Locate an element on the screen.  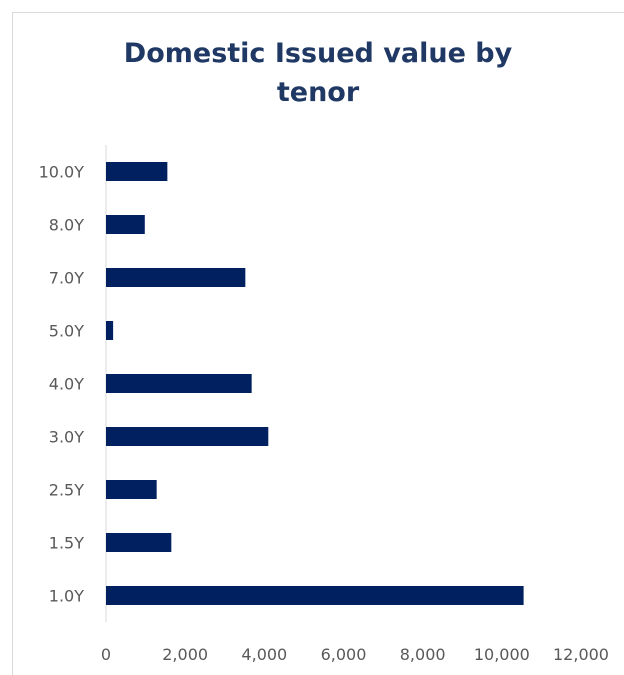
bar-4.0Y is located at coordinates (179, 383).